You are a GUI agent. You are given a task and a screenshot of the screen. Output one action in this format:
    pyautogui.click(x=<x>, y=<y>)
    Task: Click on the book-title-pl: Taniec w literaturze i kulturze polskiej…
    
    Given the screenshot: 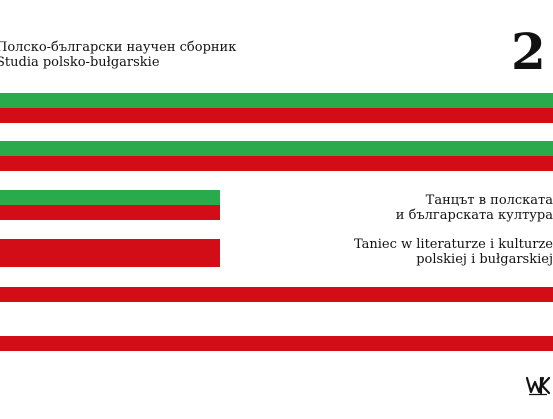 What is the action you would take?
    pyautogui.click(x=453, y=252)
    